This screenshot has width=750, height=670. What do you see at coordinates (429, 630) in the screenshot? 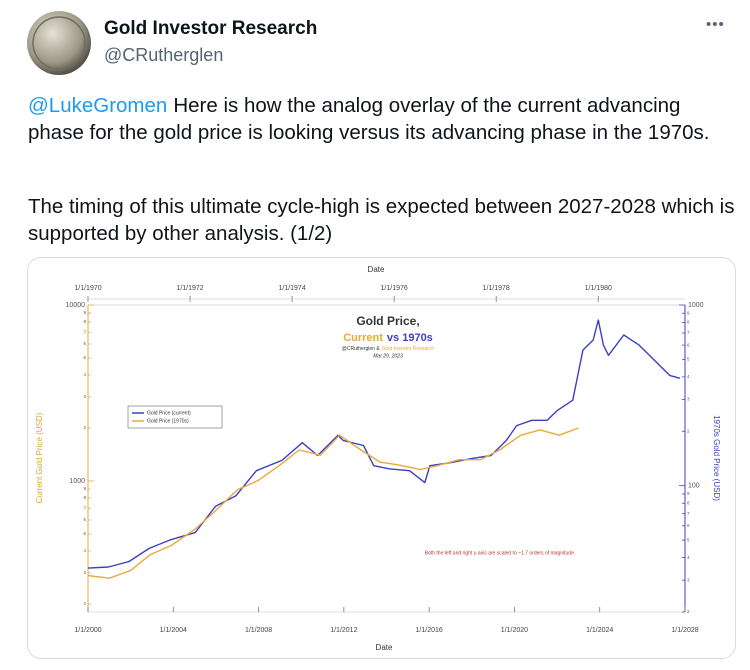
I see `x-tick-label: 1/1/2016` at bounding box center [429, 630].